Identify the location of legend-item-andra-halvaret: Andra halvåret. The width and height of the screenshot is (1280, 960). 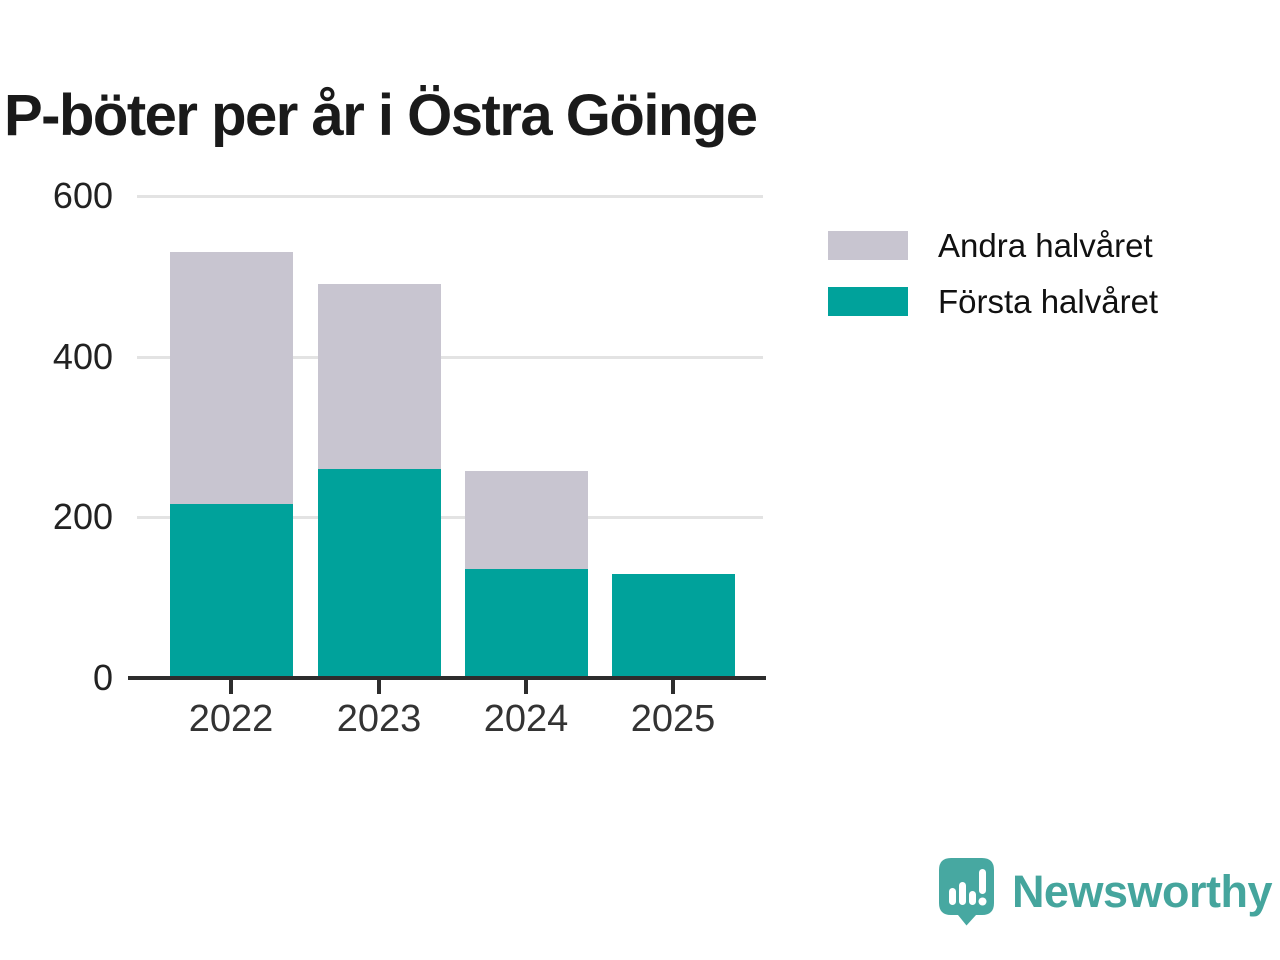
(993, 245).